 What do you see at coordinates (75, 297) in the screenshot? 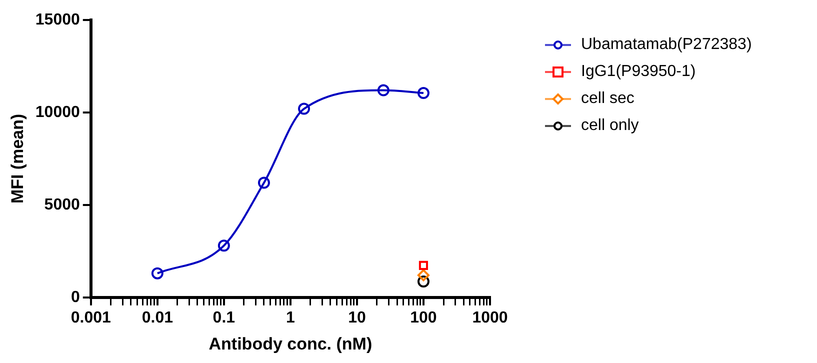
I see `y-tick-label: 0` at bounding box center [75, 297].